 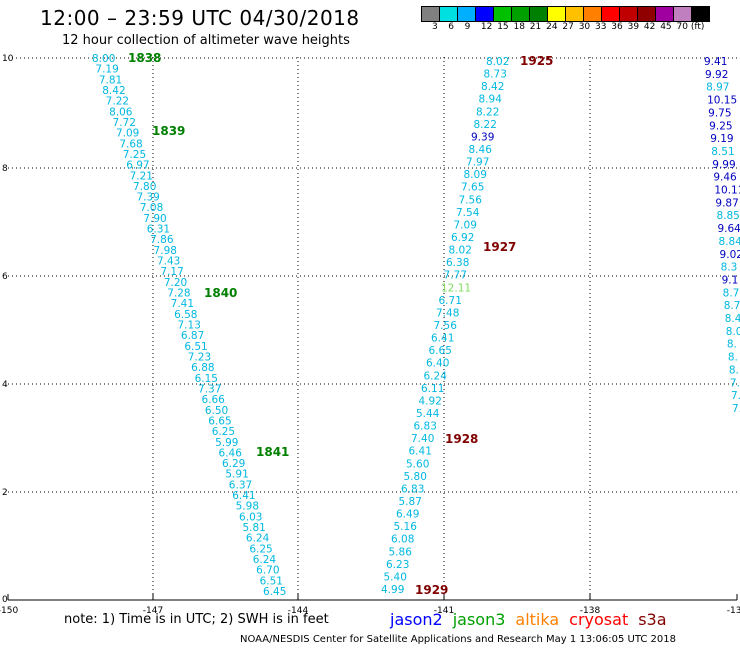 I want to click on track-b-value: 8.02, so click(x=497, y=62).